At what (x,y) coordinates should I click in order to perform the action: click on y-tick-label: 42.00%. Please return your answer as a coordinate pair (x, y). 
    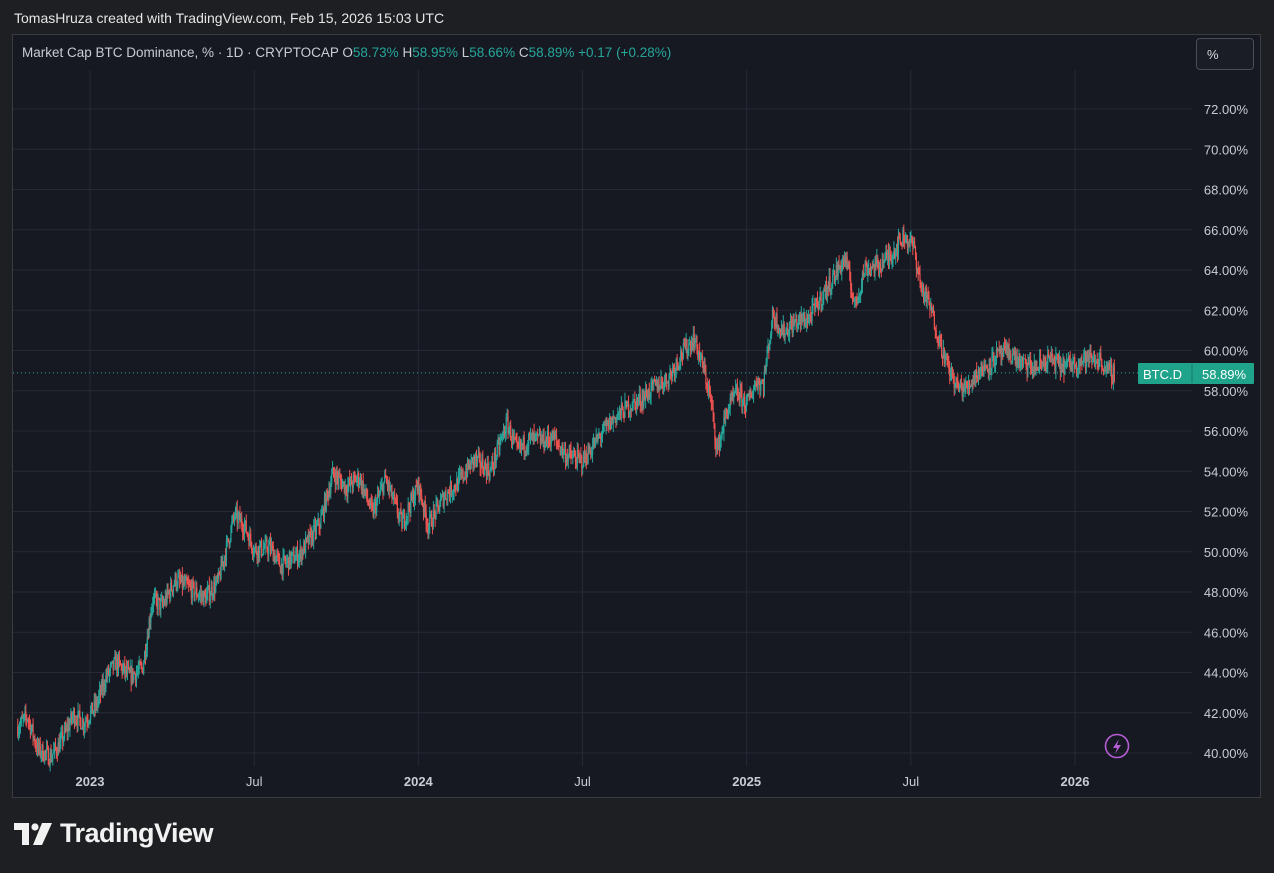
    Looking at the image, I should click on (1226, 713).